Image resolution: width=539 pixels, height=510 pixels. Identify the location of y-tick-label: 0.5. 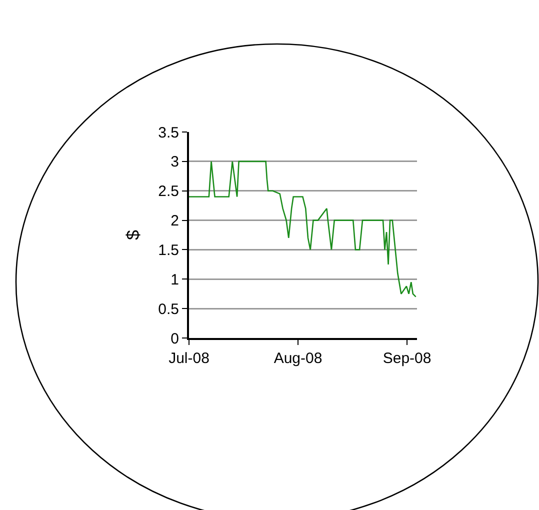
(168, 309).